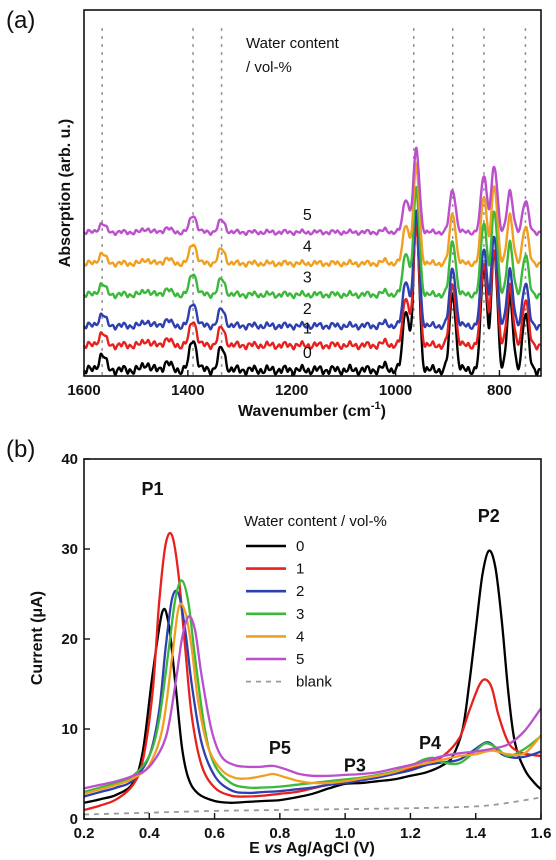 The width and height of the screenshot is (556, 860). What do you see at coordinates (383, 411) in the screenshot?
I see `panel-a-x-axis-title-close: )` at bounding box center [383, 411].